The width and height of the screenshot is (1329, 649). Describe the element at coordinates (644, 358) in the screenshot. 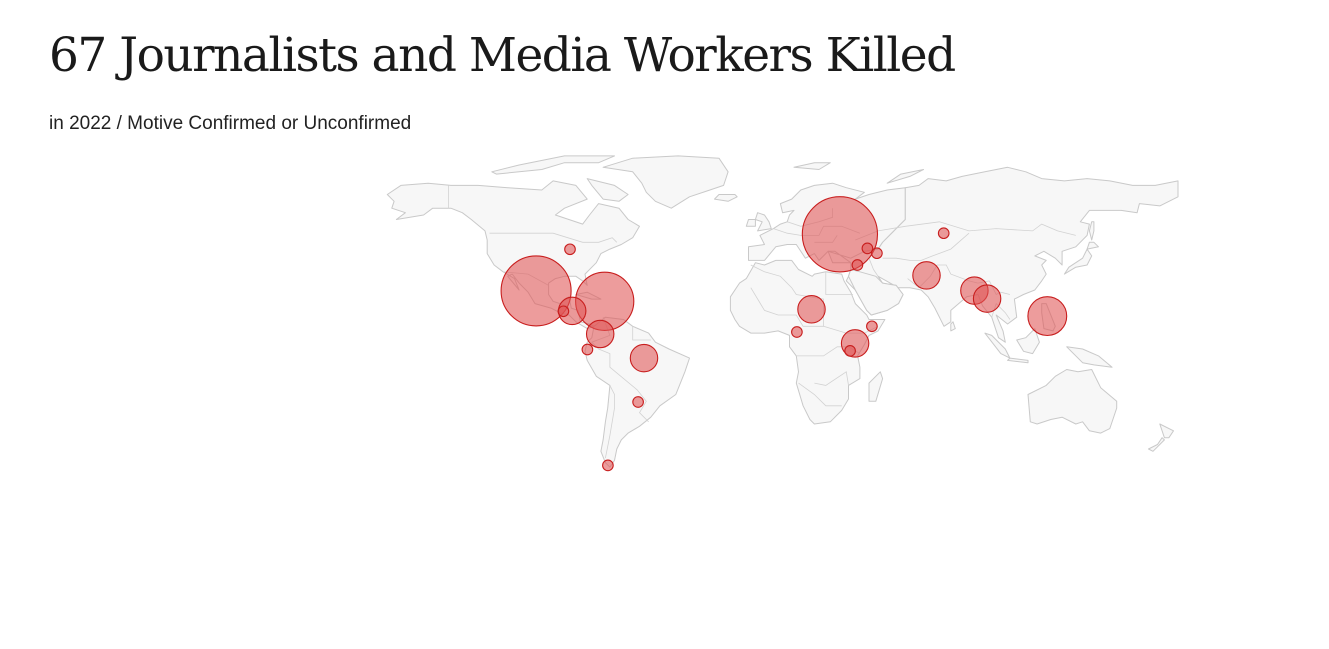

I see `bubble-brazil` at that location.